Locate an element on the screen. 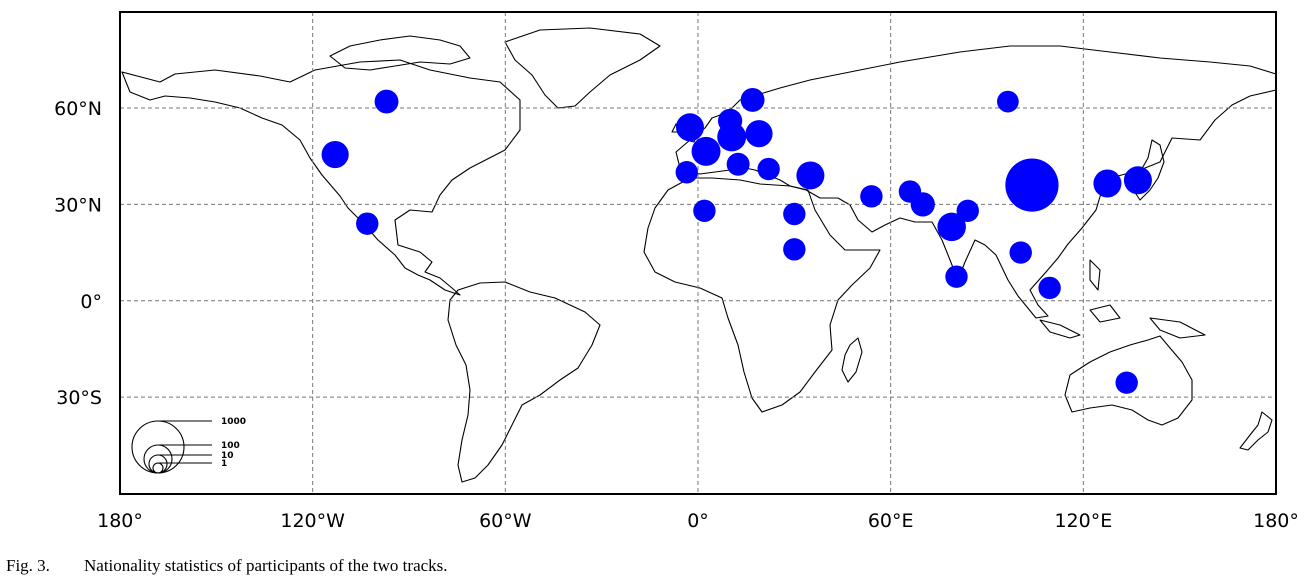 This screenshot has height=585, width=1309. legend-label: 10 is located at coordinates (227, 456).